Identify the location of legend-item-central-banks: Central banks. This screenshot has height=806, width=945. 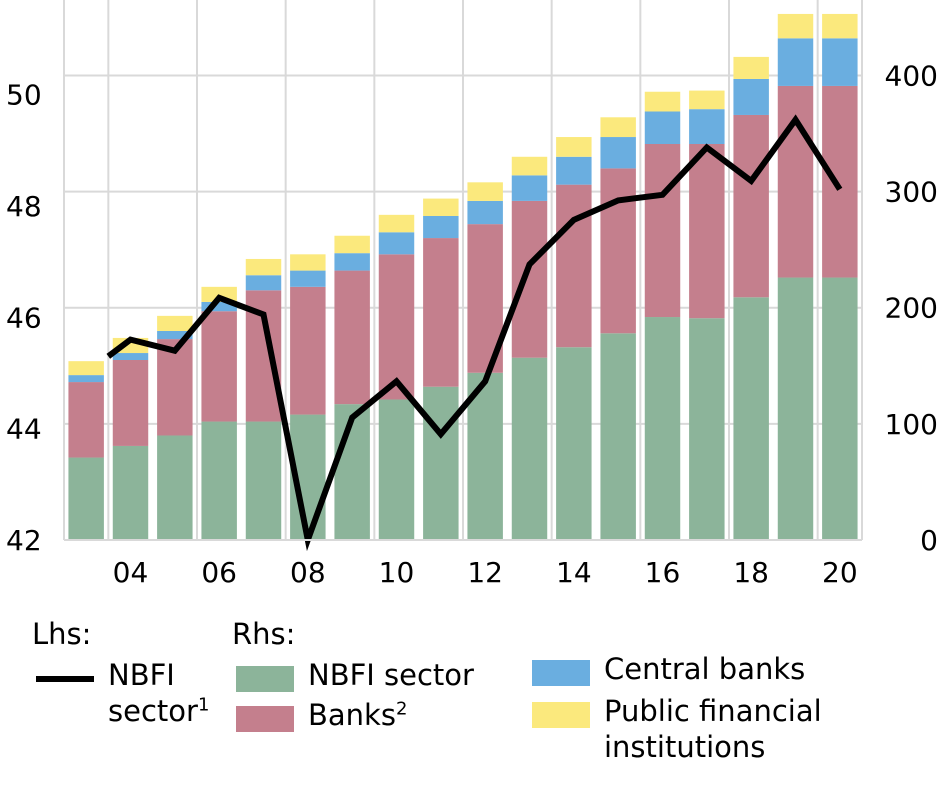
(668, 669).